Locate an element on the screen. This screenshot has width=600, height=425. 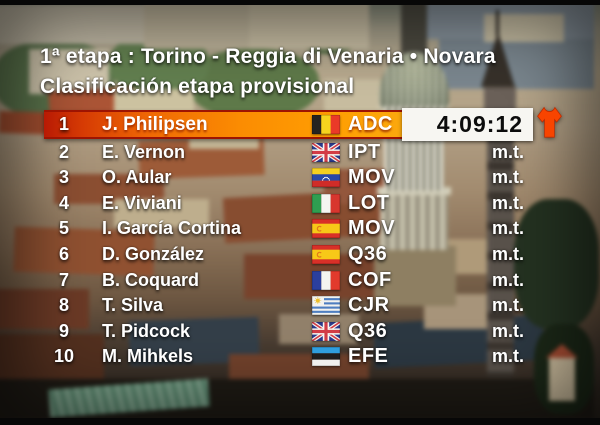
row-rank: 7 is located at coordinates (63, 279).